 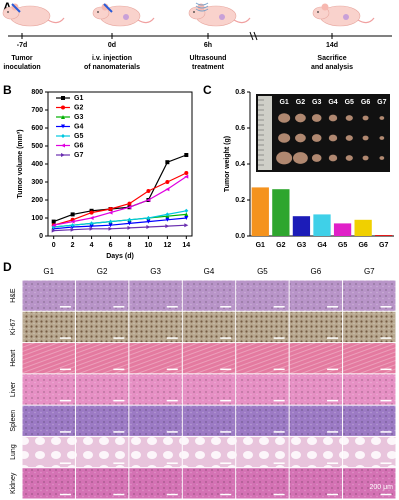 What do you see at coordinates (13, 295) in the screenshot?
I see `row-label: H&E` at bounding box center [13, 295].